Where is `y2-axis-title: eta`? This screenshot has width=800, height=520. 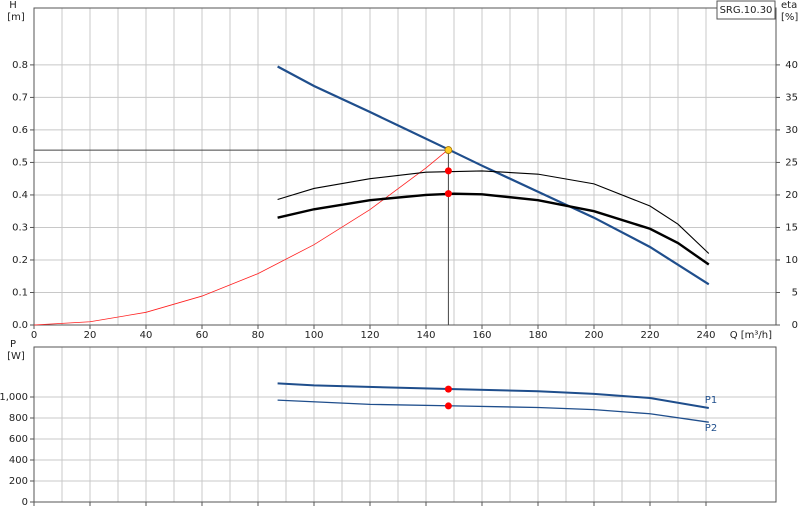 y2-axis-title: eta is located at coordinates (789, 5).